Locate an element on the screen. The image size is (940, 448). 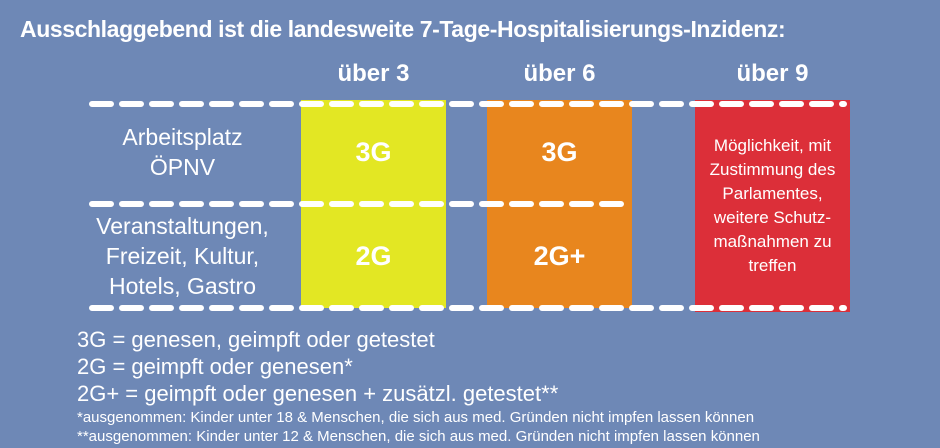
column-header-ueber-3: über 3 is located at coordinates (373, 73).